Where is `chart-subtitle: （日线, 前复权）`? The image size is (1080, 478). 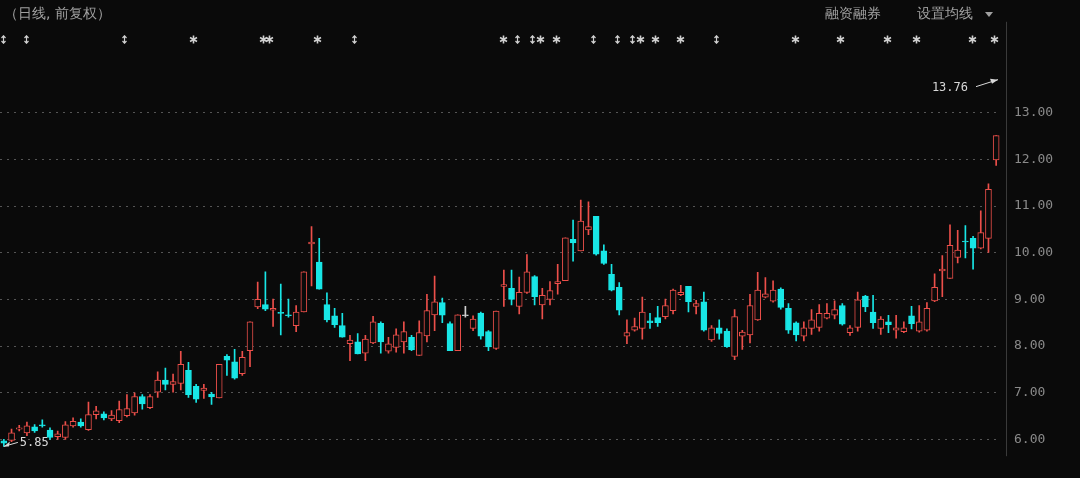
chart-subtitle: （日线, 前复权） is located at coordinates (57, 14).